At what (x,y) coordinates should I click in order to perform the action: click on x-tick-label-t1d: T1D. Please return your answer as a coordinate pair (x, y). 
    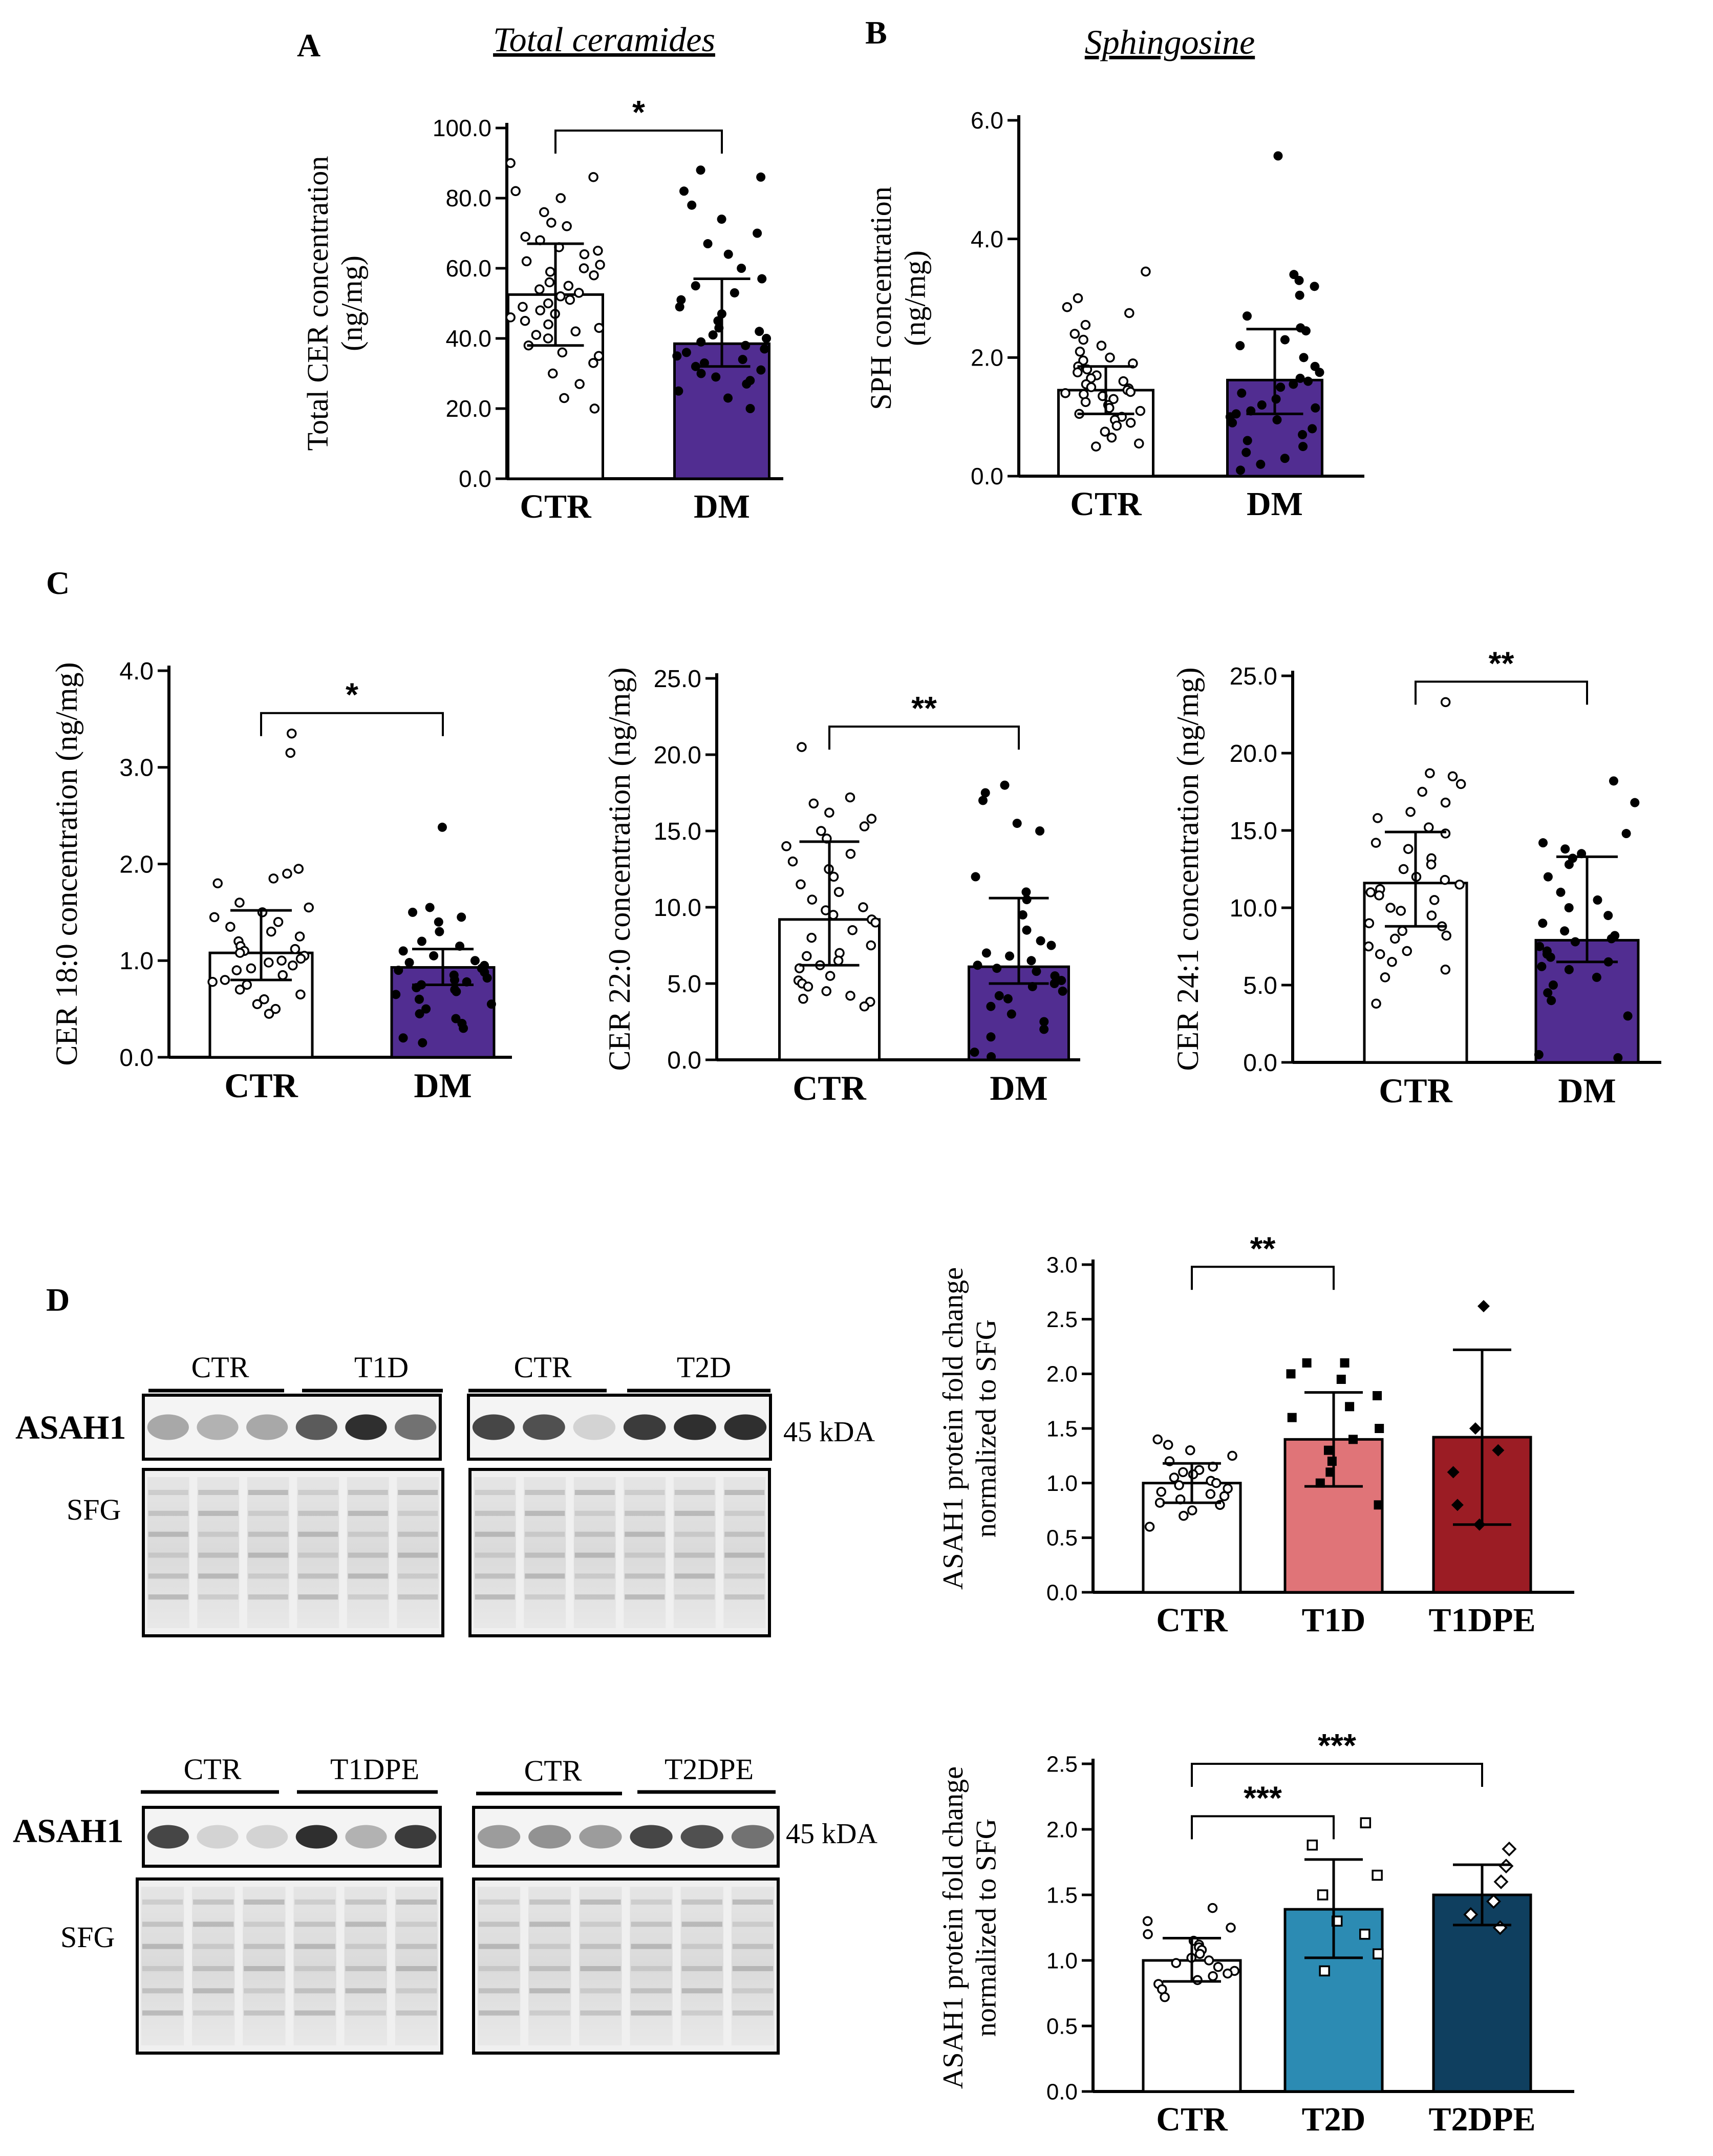
    Looking at the image, I should click on (1334, 1620).